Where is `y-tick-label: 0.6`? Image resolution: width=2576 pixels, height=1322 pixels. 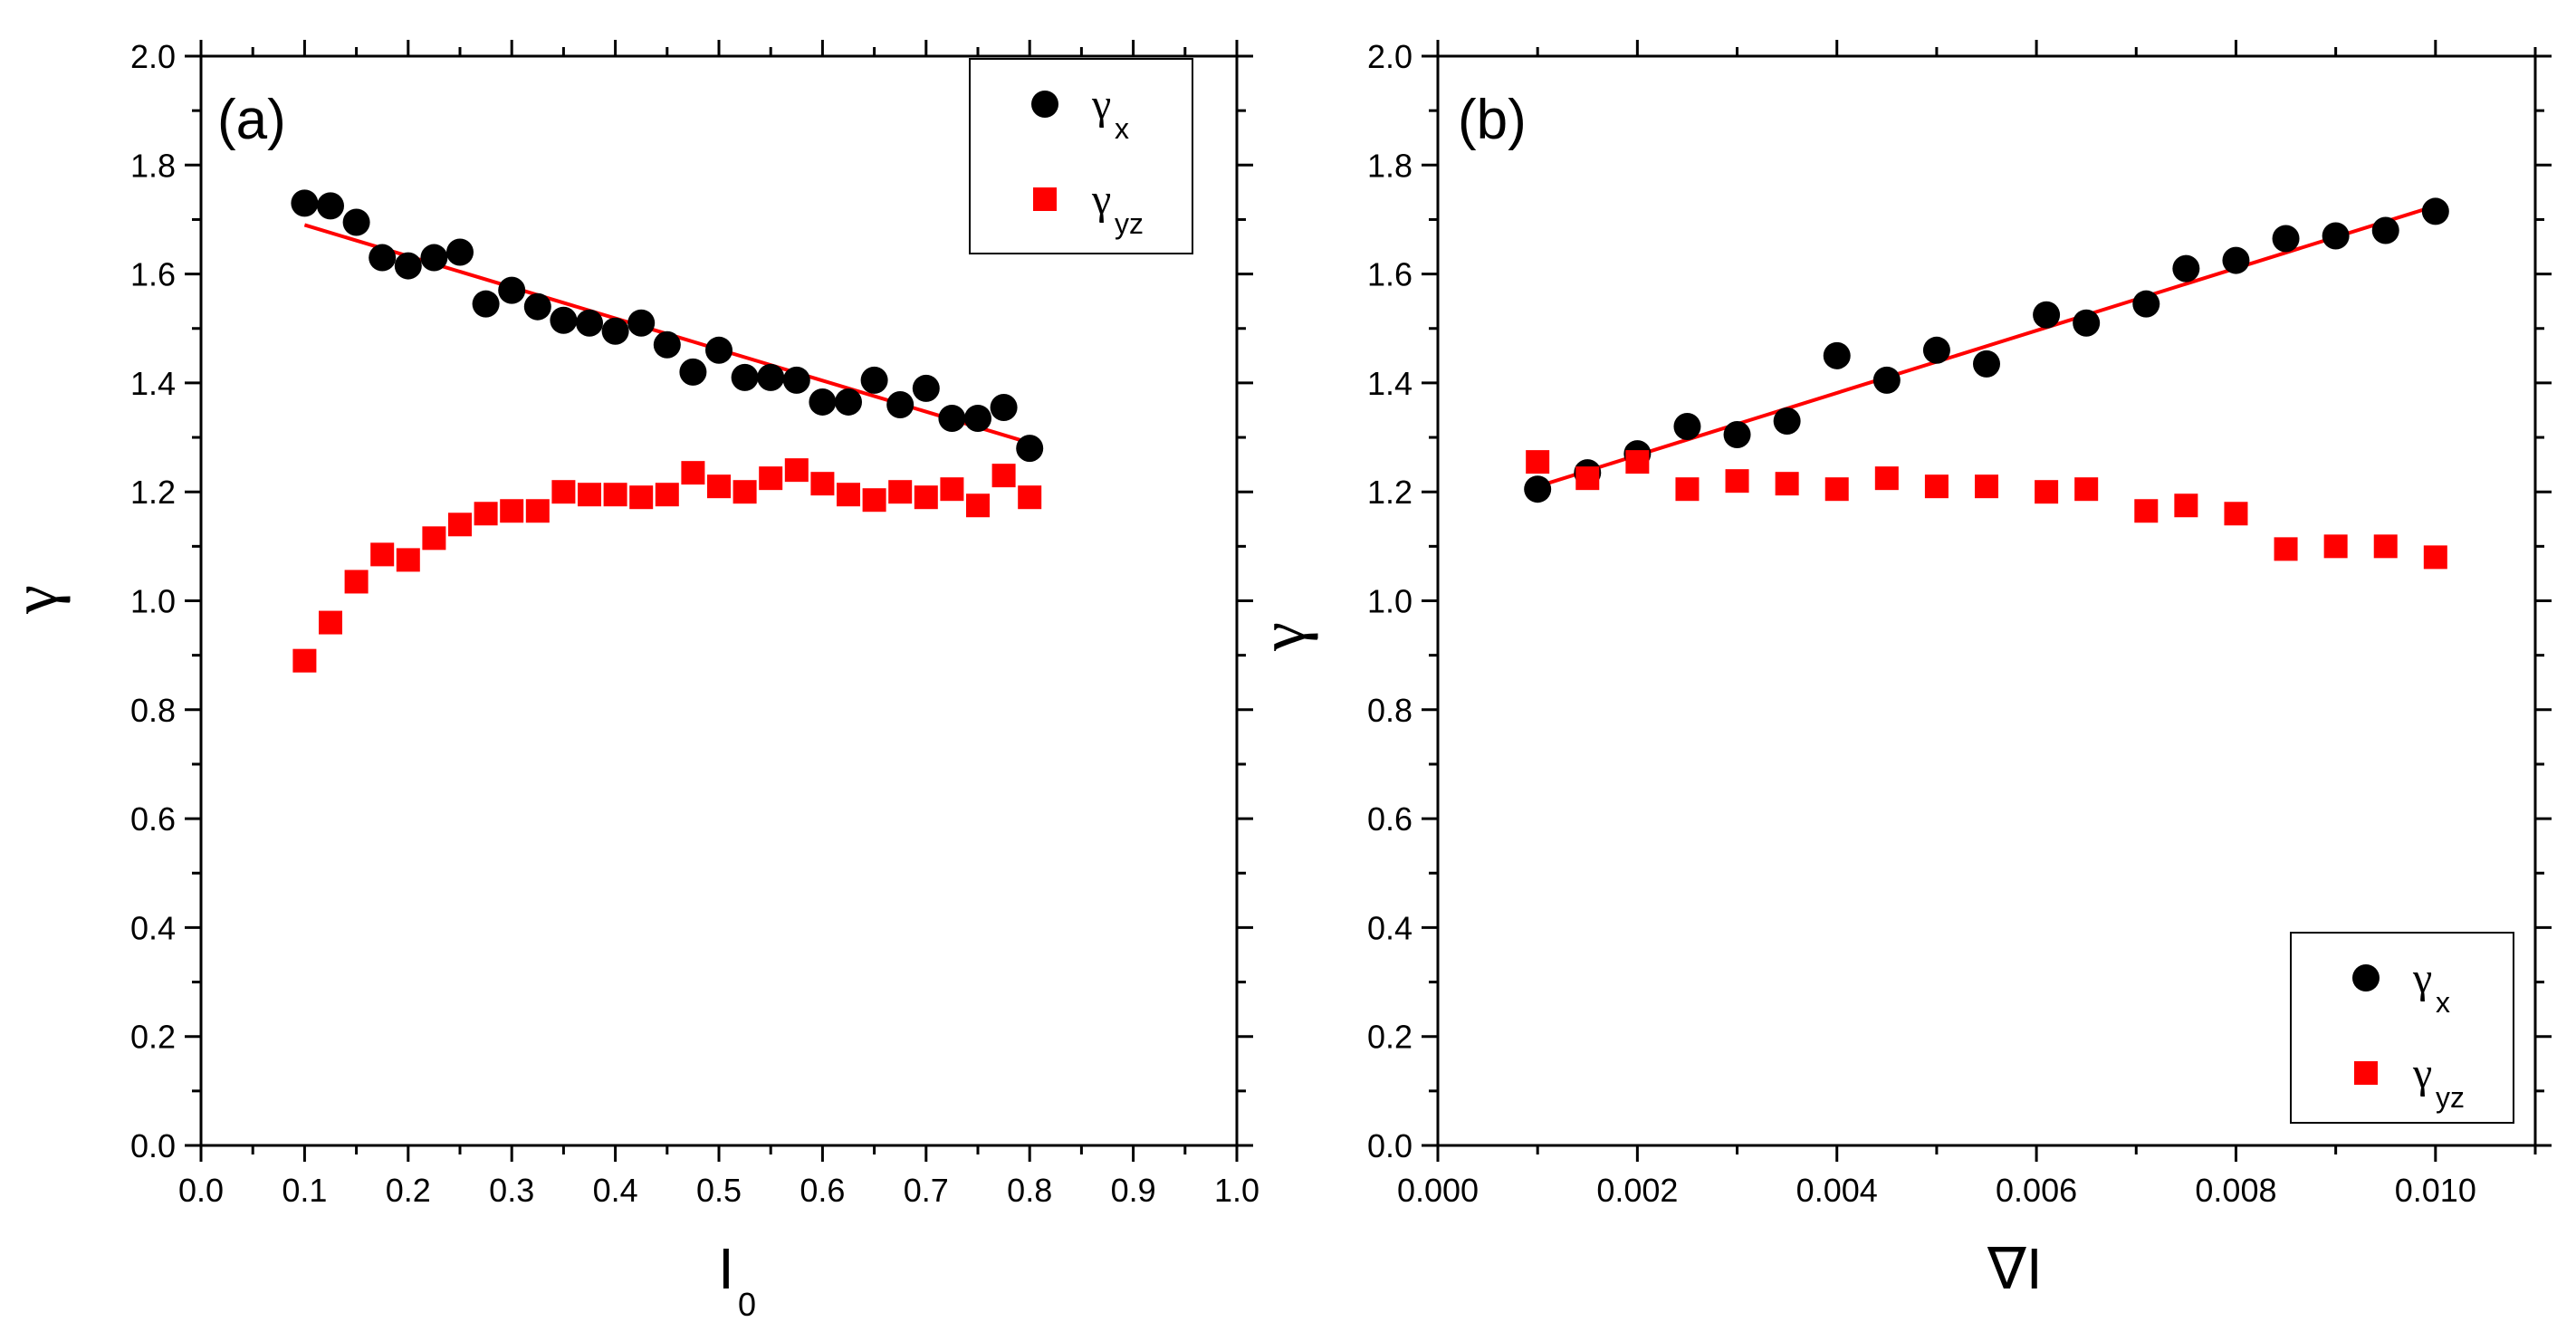 y-tick-label: 0.6 is located at coordinates (153, 819).